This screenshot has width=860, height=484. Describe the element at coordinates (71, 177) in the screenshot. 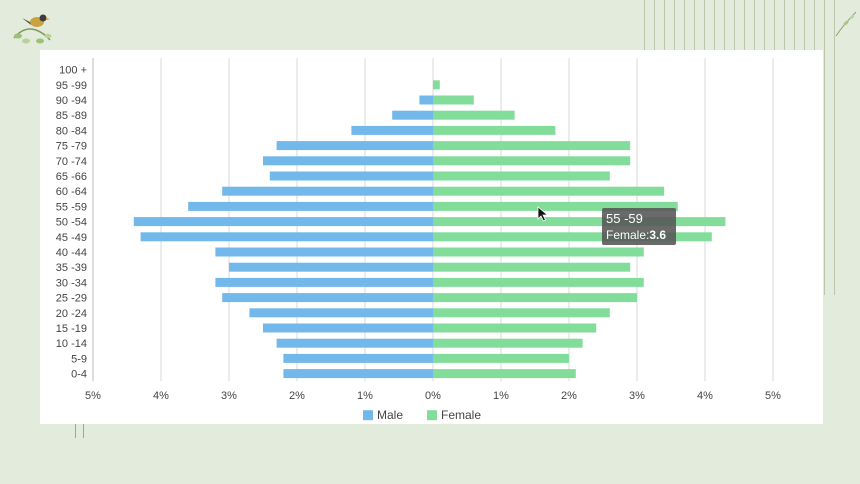

I see `y-tick-label: 65 -66` at that location.